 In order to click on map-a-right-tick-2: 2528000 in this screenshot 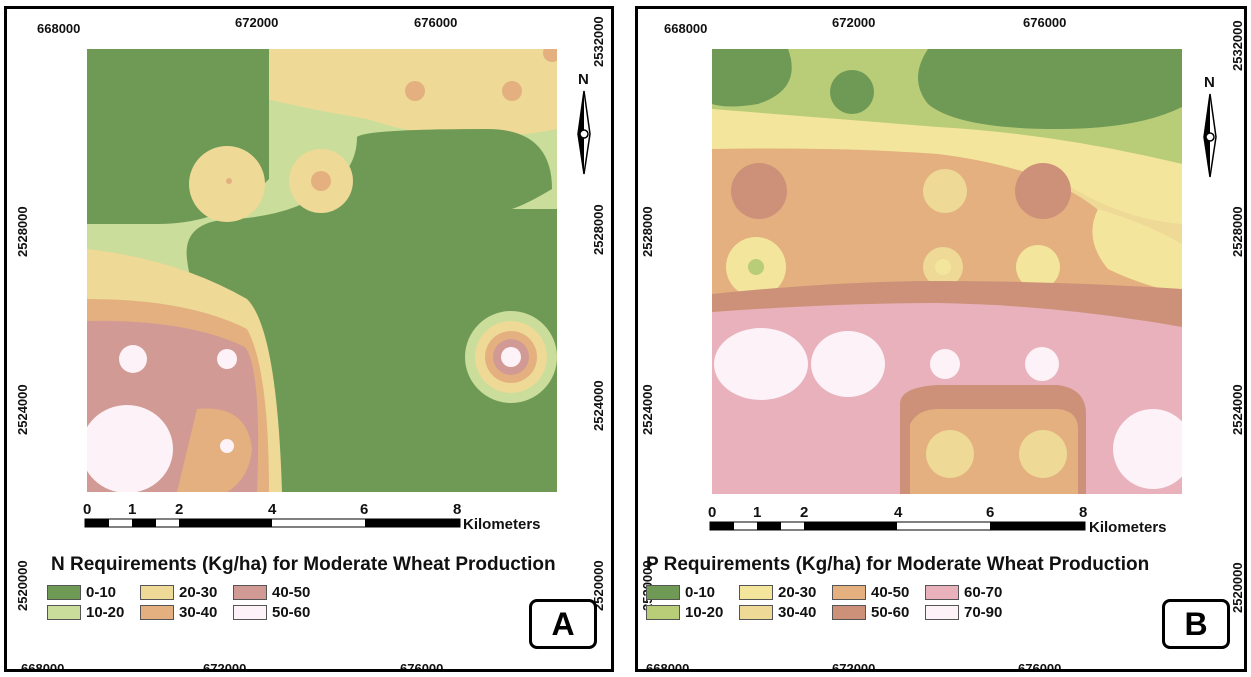, I will do `click(598, 229)`.